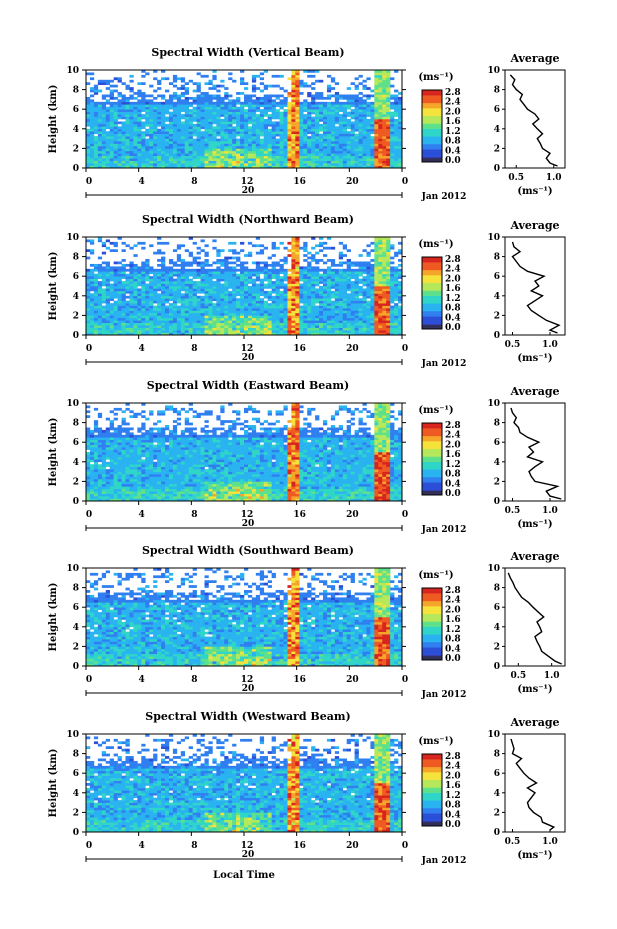 This screenshot has width=617, height=929. Describe the element at coordinates (432, 99) in the screenshot. I see `colorbar-swatch` at that location.